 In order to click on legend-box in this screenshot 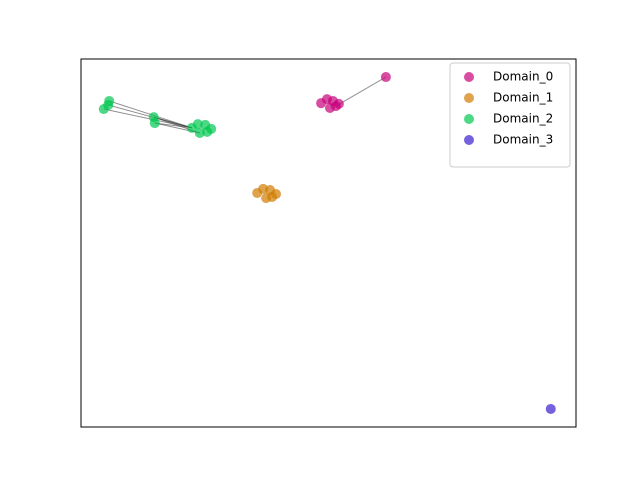, I will do `click(510, 115)`.